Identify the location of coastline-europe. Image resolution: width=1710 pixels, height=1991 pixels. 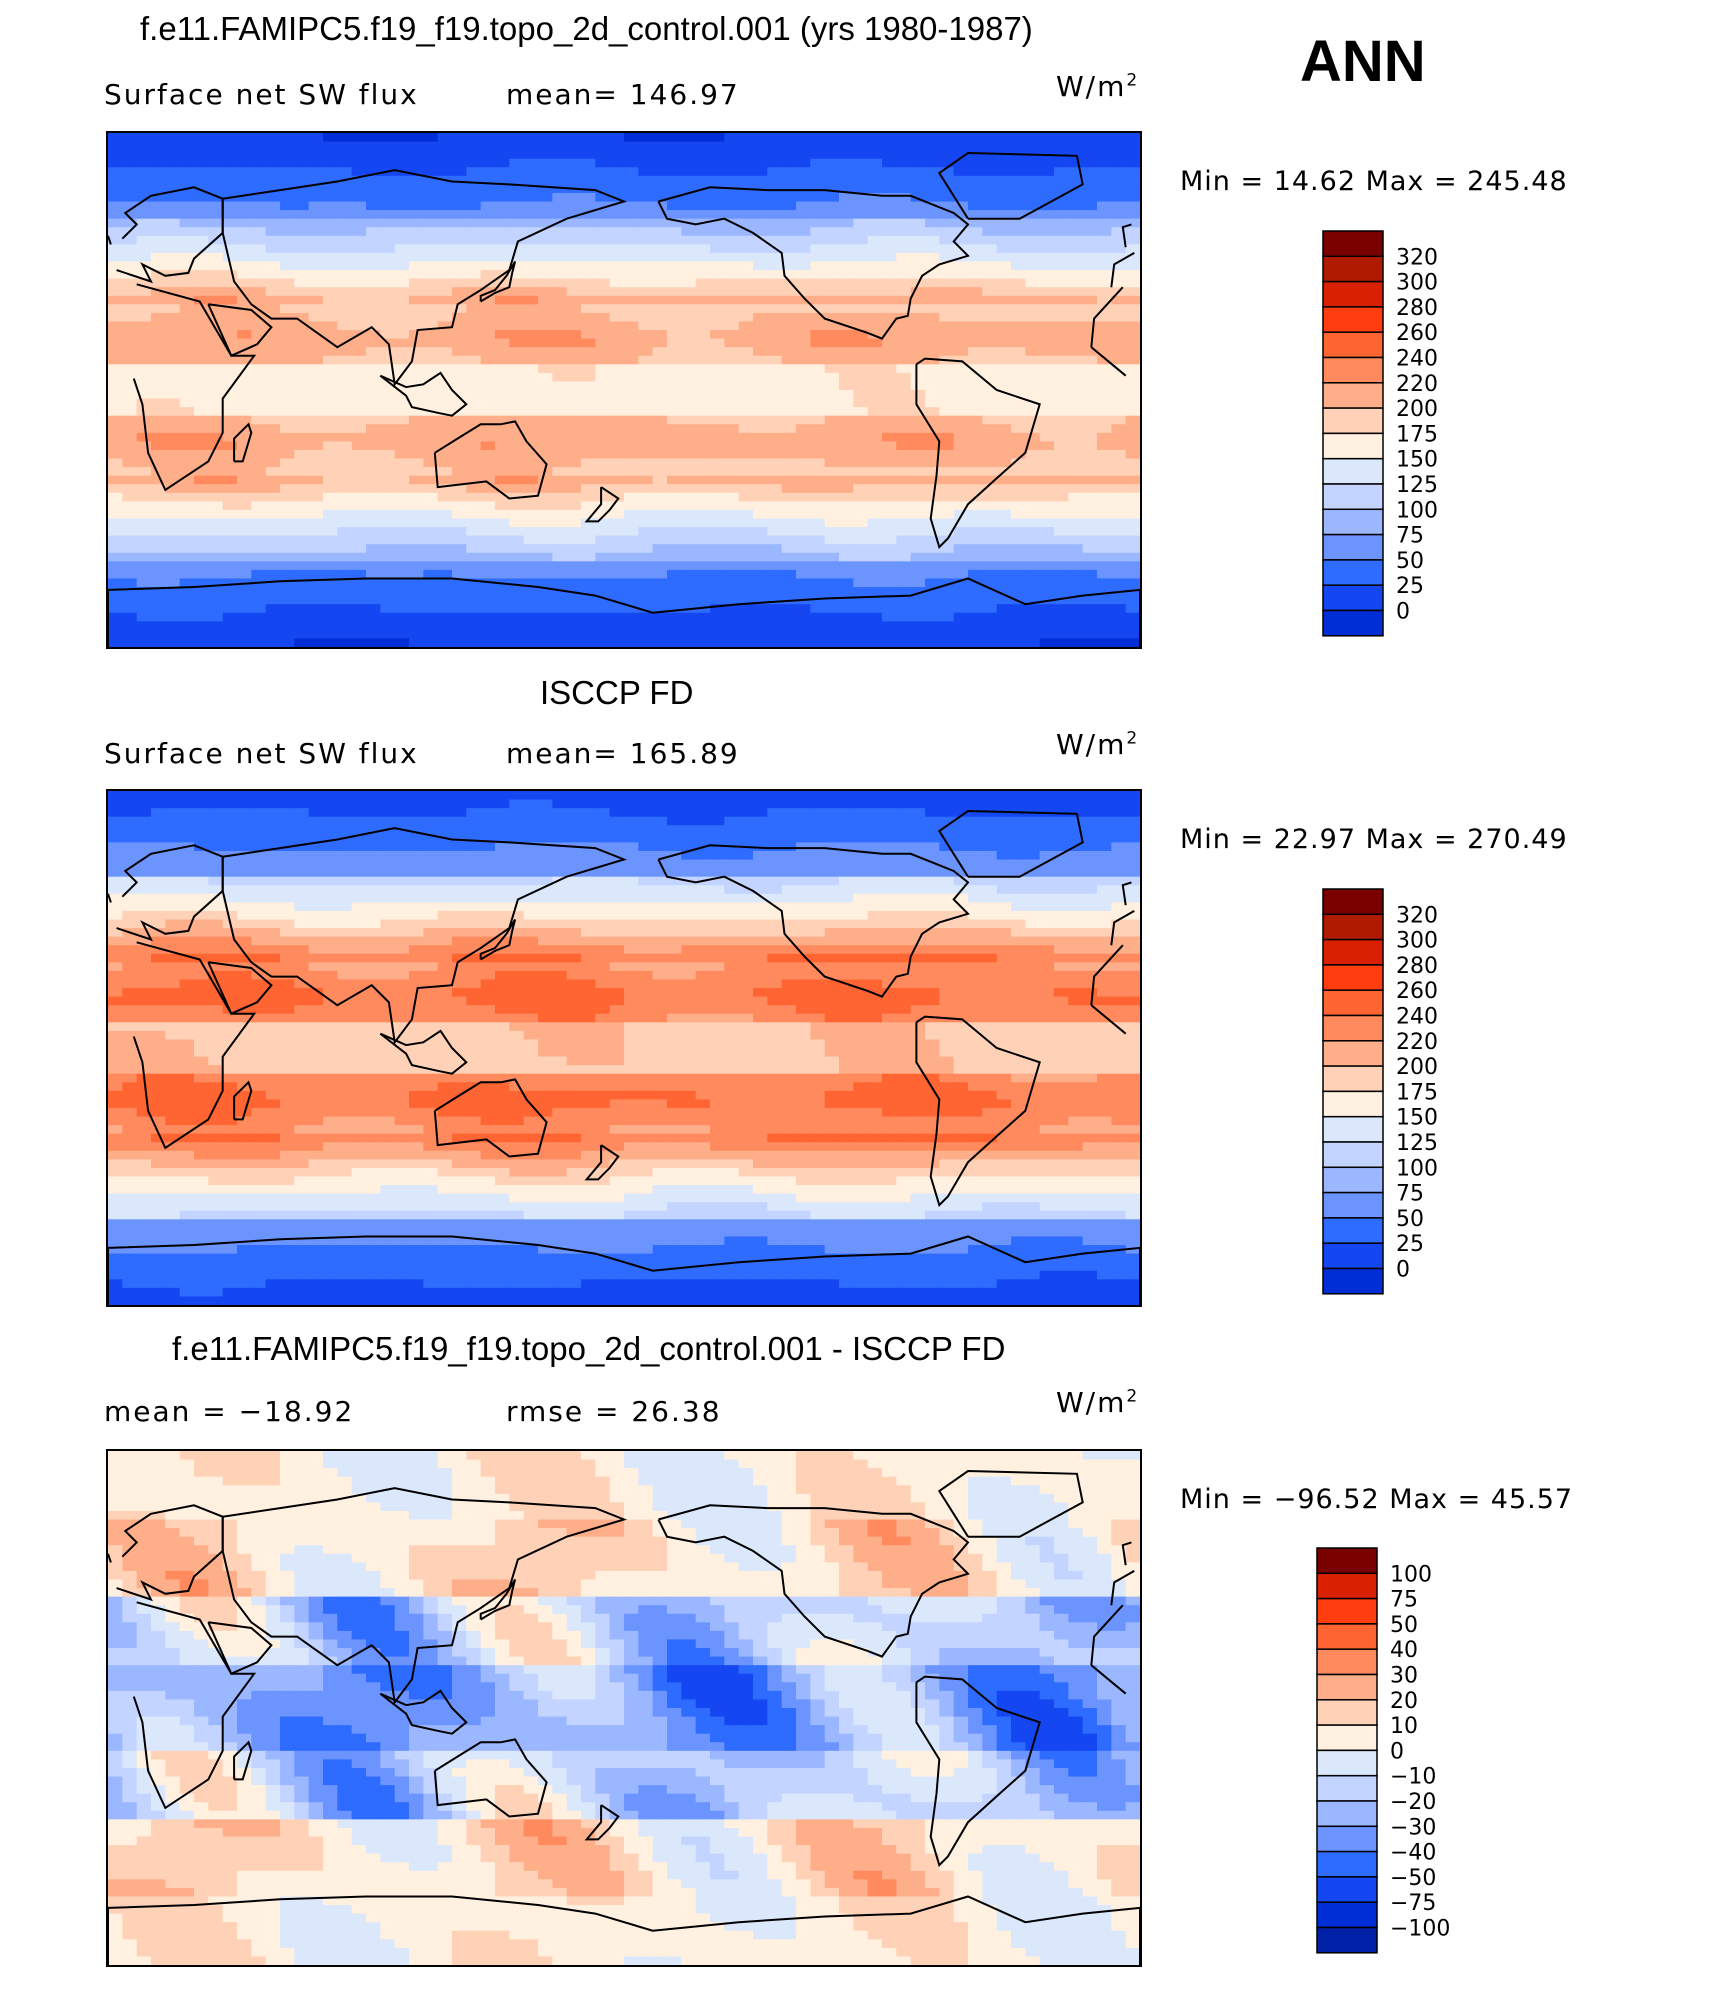
(1122, 270).